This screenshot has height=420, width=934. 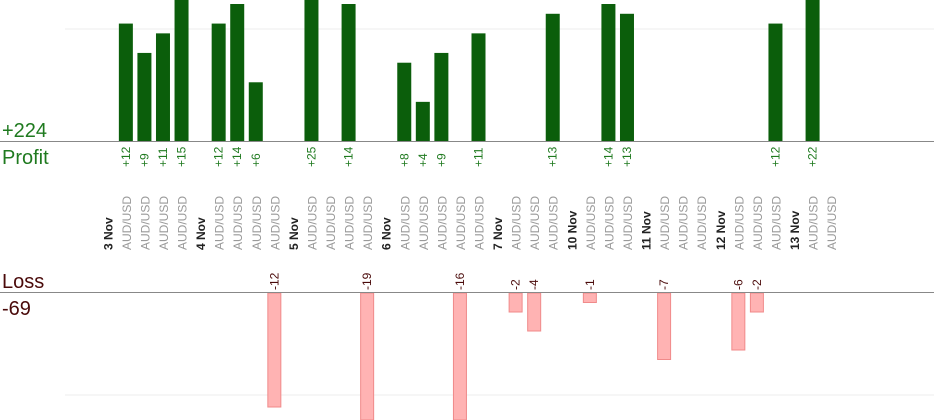 What do you see at coordinates (311, 156) in the screenshot?
I see `profit-value-label: +25` at bounding box center [311, 156].